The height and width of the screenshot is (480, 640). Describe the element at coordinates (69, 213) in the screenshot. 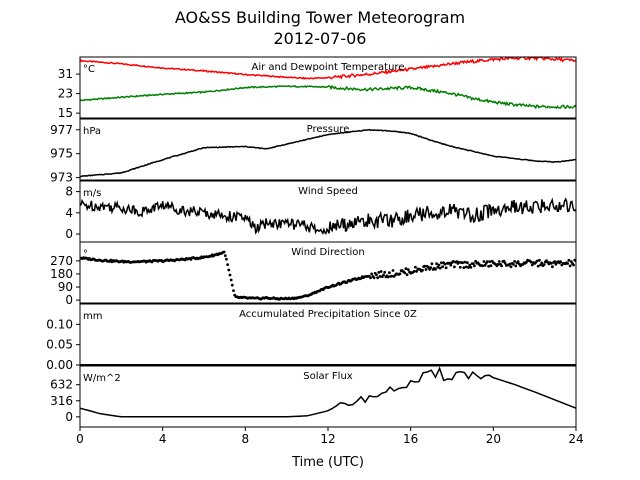

I see `y-tick-label: 4` at that location.